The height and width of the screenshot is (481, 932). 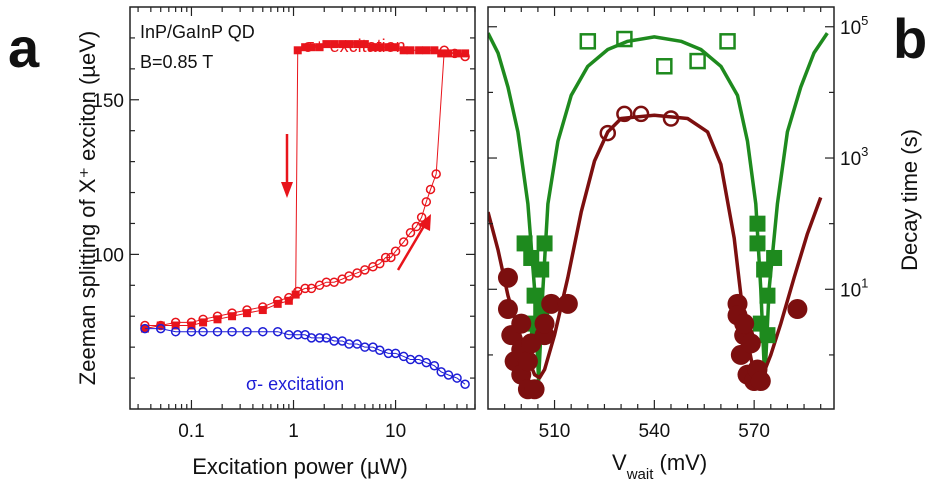 I want to click on y-tick-label-b: 10⁵, so click(x=854, y=26).